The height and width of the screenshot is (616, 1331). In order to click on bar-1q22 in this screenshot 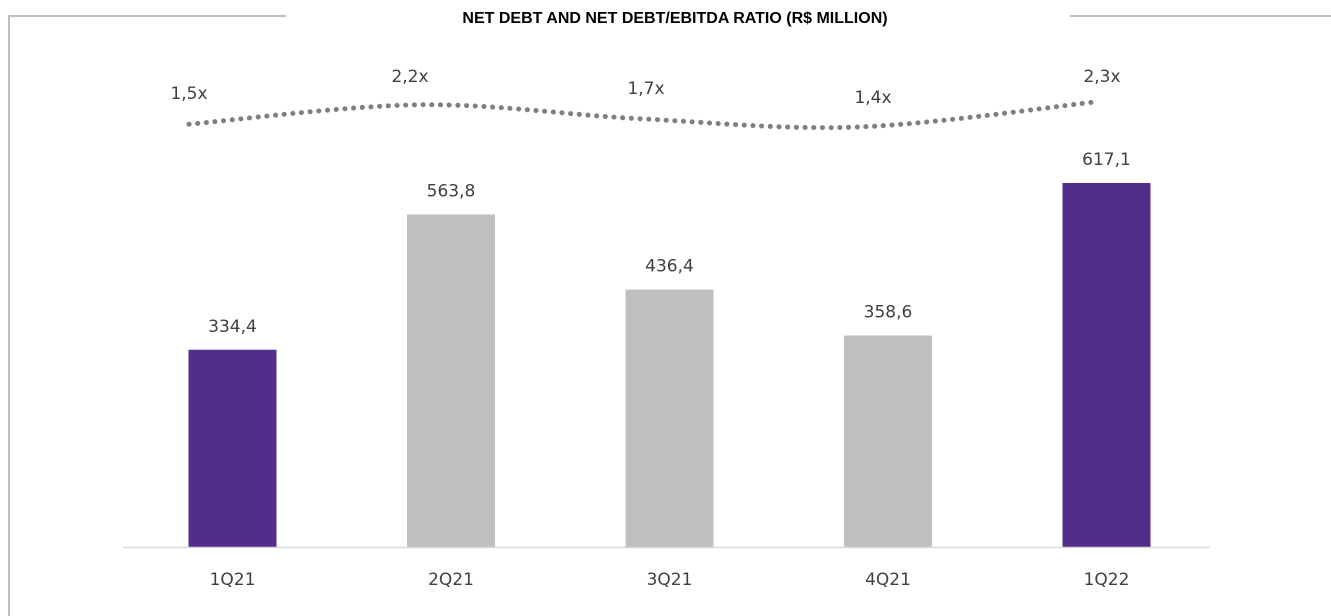, I will do `click(1106, 365)`.